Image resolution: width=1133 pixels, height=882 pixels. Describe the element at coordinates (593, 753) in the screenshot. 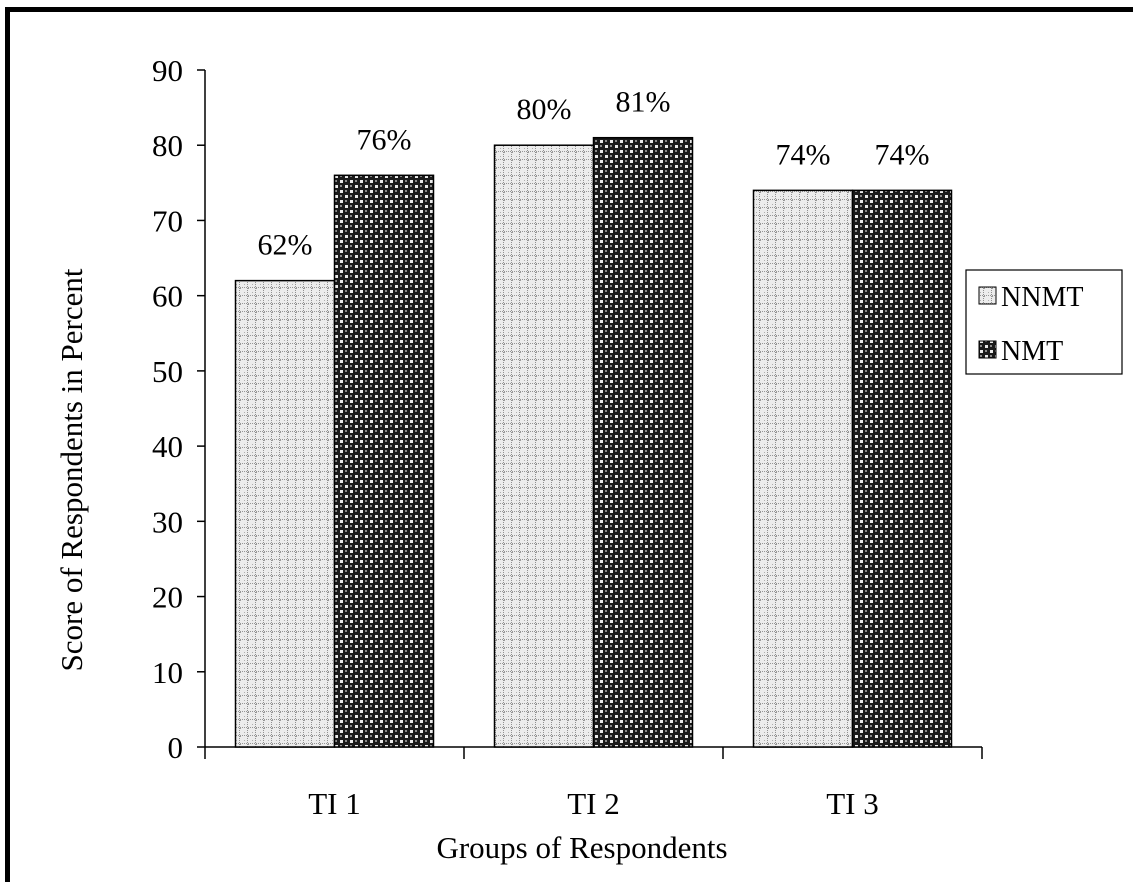

I see `x-axis-ticks` at that location.